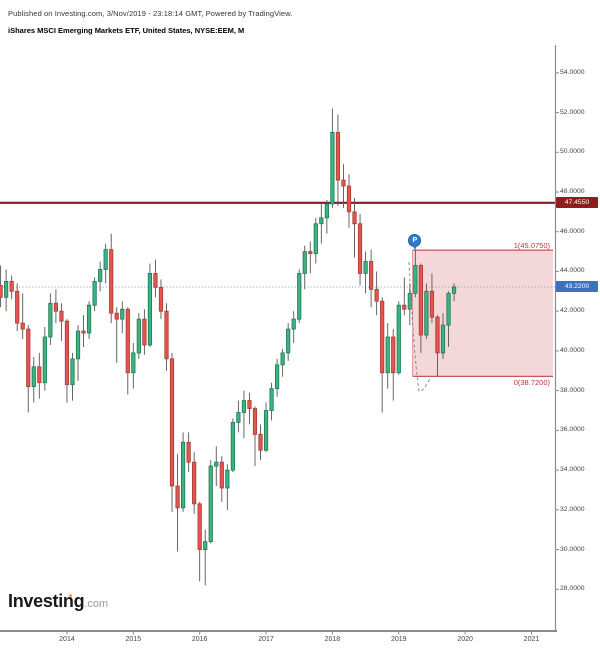 Image resolution: width=600 pixels, height=654 pixels. I want to click on year-tick-label: 2016, so click(199, 639).